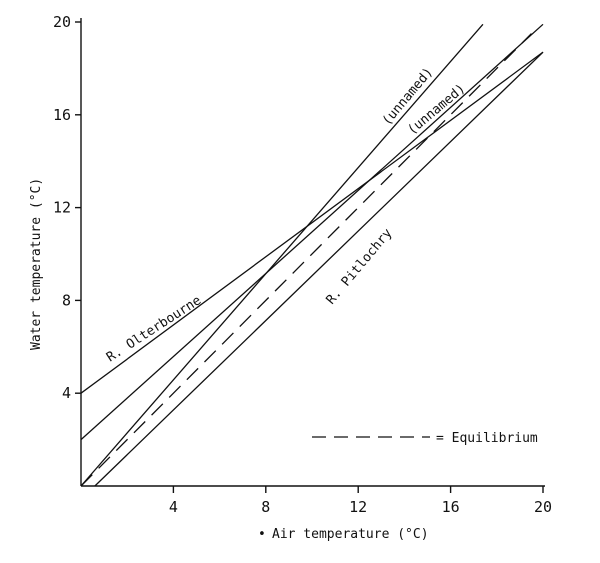 This screenshot has height=563, width=600. What do you see at coordinates (154, 329) in the screenshot?
I see `series-label-olterbourne: R. Olterbourne` at bounding box center [154, 329].